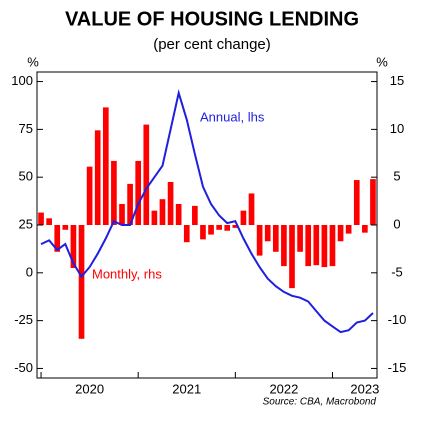 This screenshot has height=422, width=425. Describe the element at coordinates (397, 128) in the screenshot. I see `y2-tick-label: 10` at that location.